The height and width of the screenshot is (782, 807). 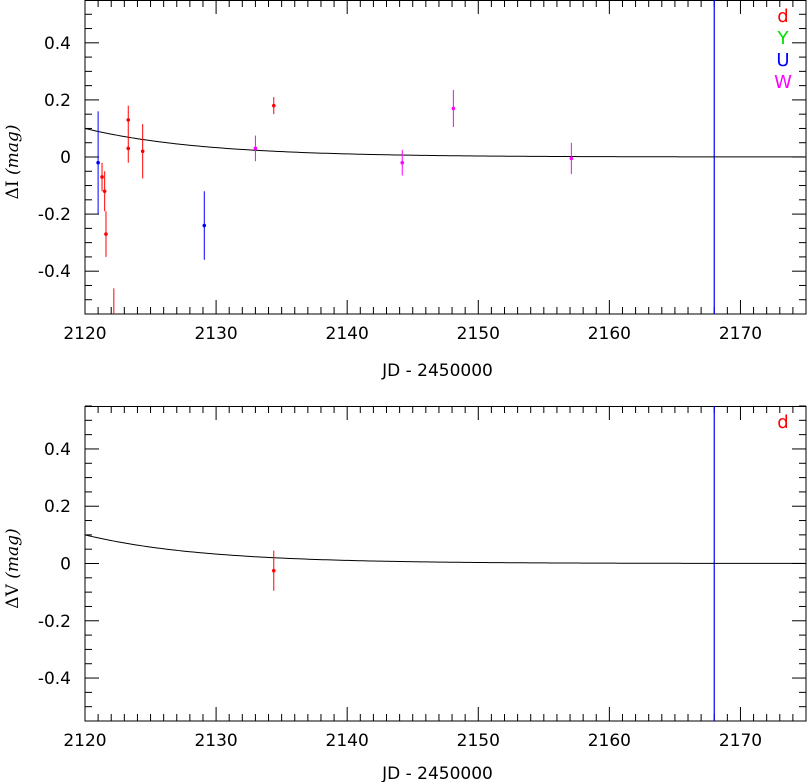 I want to click on y-axis-symbol: ΔI, so click(x=13, y=187).